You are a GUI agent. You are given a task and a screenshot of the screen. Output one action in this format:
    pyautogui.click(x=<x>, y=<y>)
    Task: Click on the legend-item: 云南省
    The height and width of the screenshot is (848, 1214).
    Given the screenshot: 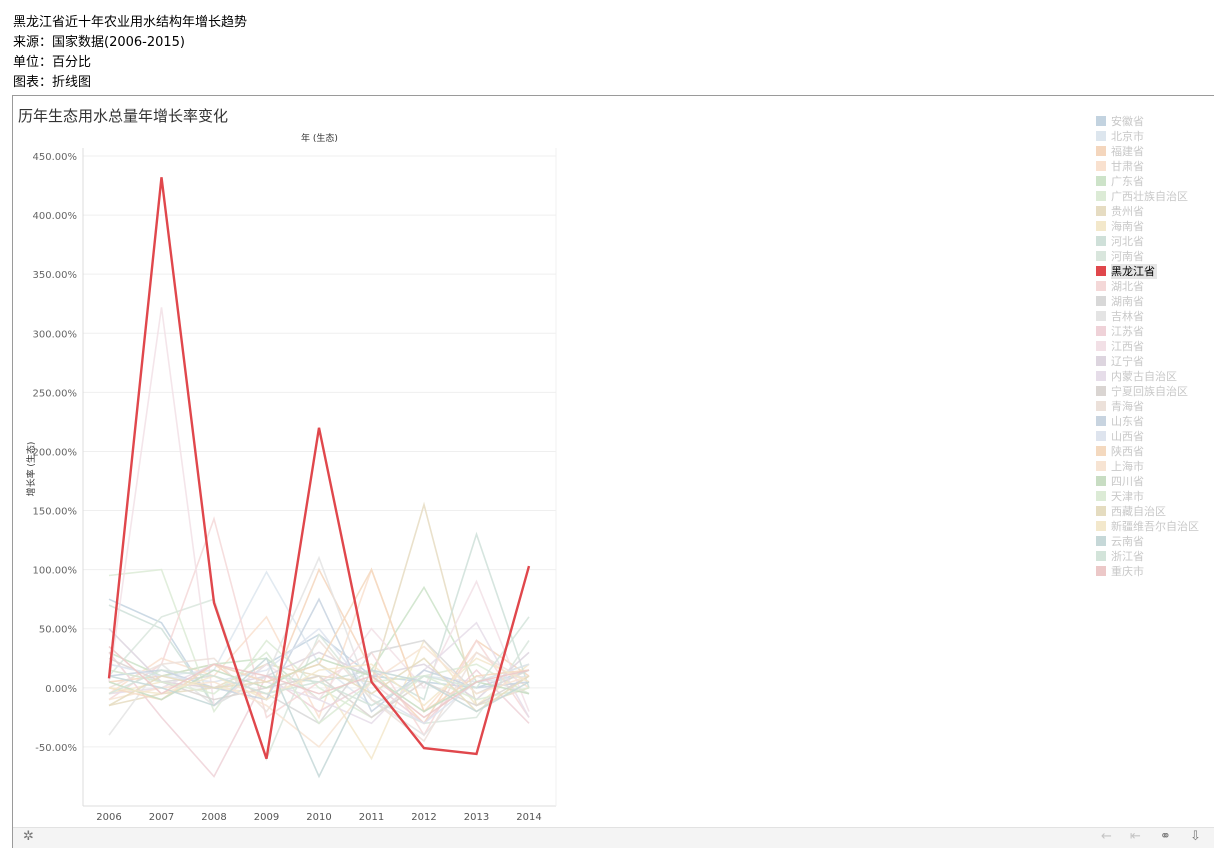 What is the action you would take?
    pyautogui.click(x=1154, y=541)
    